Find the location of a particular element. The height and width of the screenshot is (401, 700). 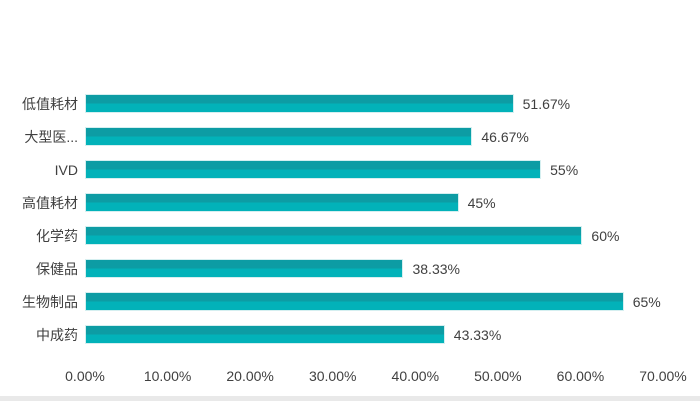

value-label: 55% is located at coordinates (564, 169).